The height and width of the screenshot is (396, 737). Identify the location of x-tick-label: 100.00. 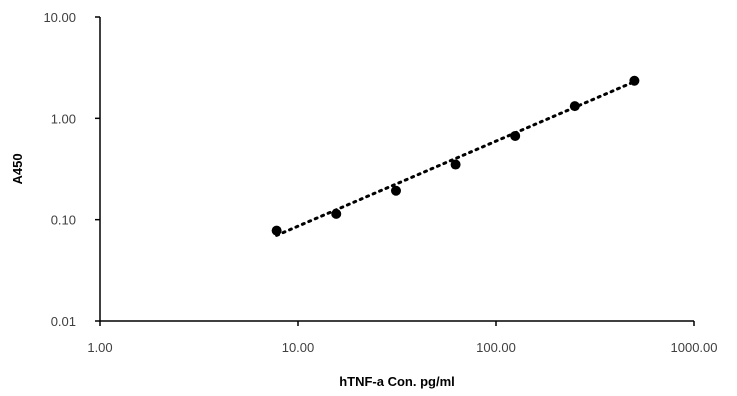
(496, 347).